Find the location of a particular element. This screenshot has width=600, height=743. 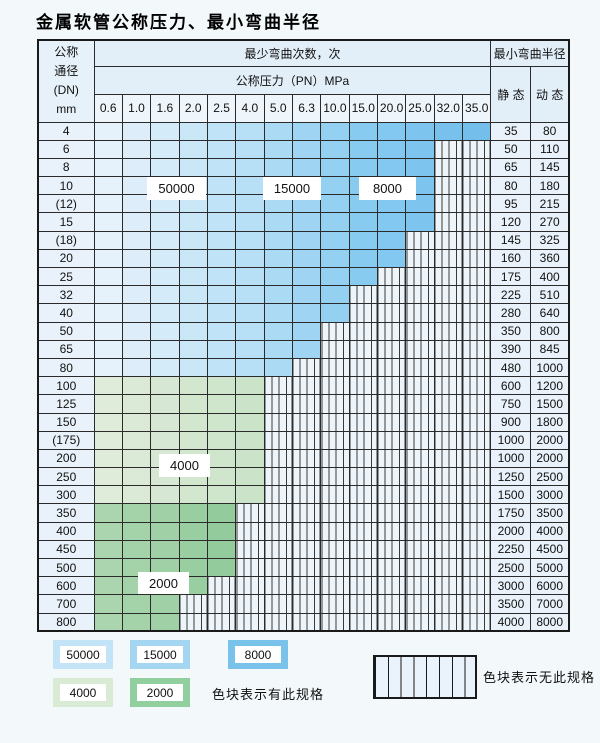

dn-cell: 15 is located at coordinates (66, 222).